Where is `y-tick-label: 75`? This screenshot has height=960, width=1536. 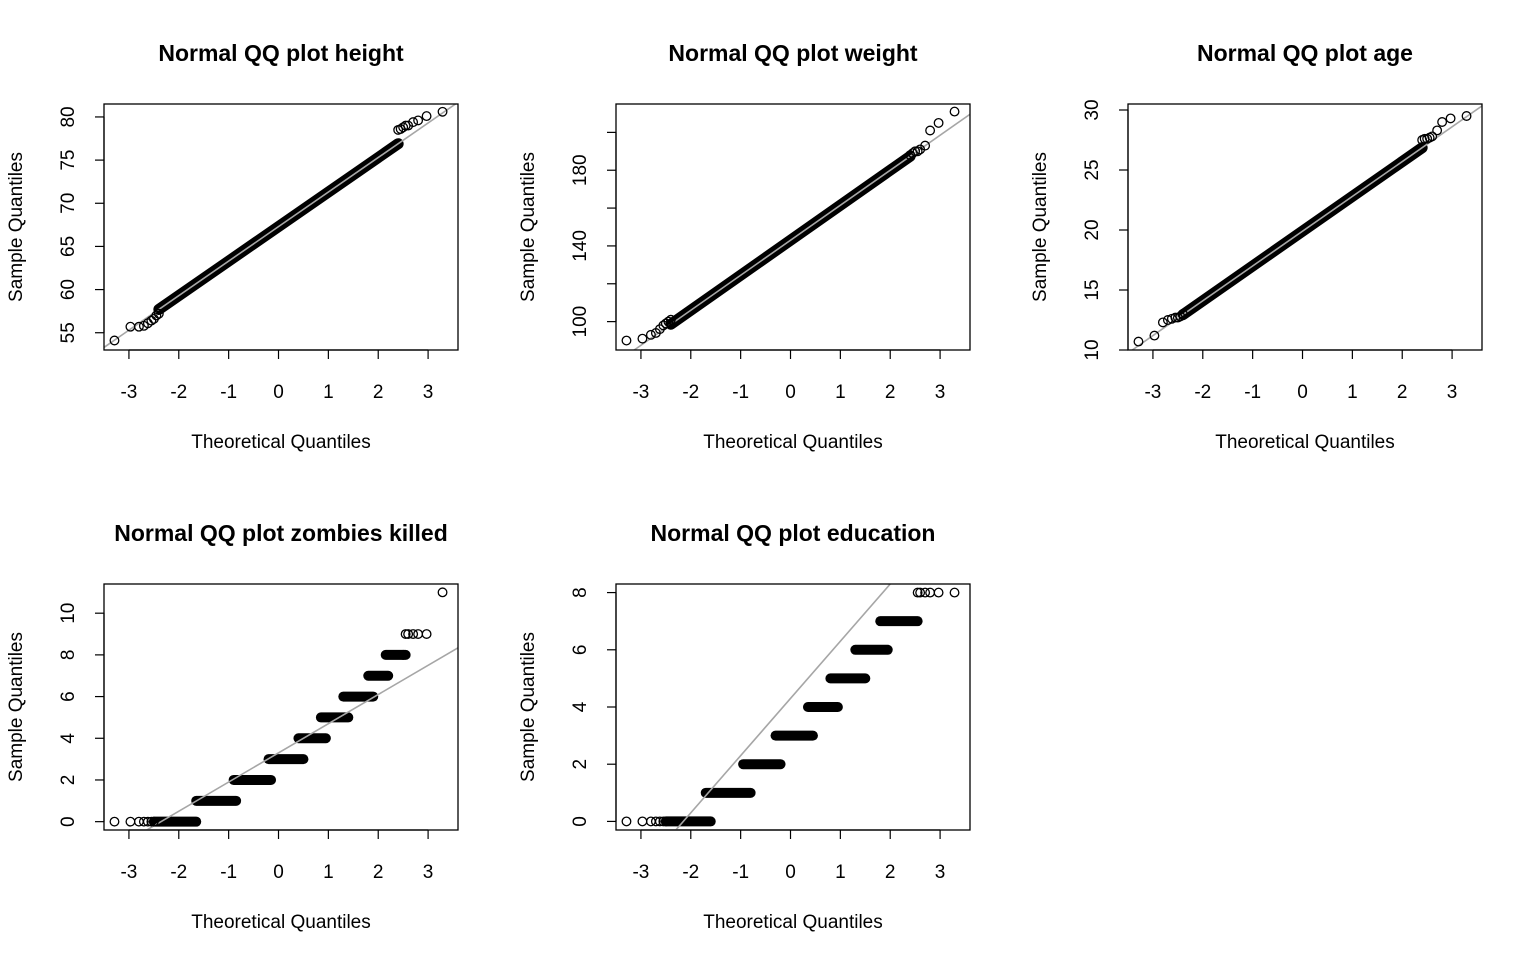
y-tick-label: 75 is located at coordinates (68, 160).